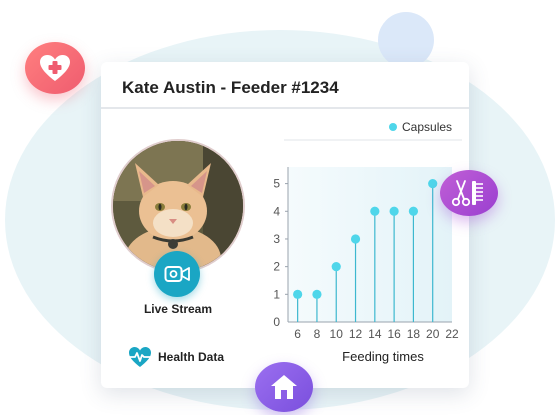 This screenshot has width=560, height=415. What do you see at coordinates (370, 244) in the screenshot?
I see `plot-area` at bounding box center [370, 244].